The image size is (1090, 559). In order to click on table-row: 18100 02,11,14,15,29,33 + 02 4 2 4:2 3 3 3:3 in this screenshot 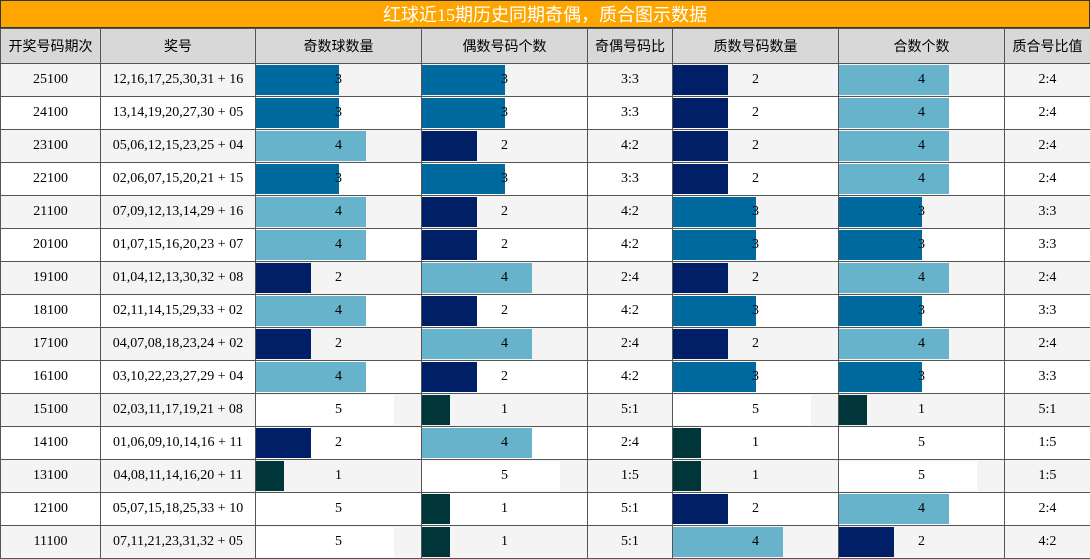, I will do `click(545, 311)`.